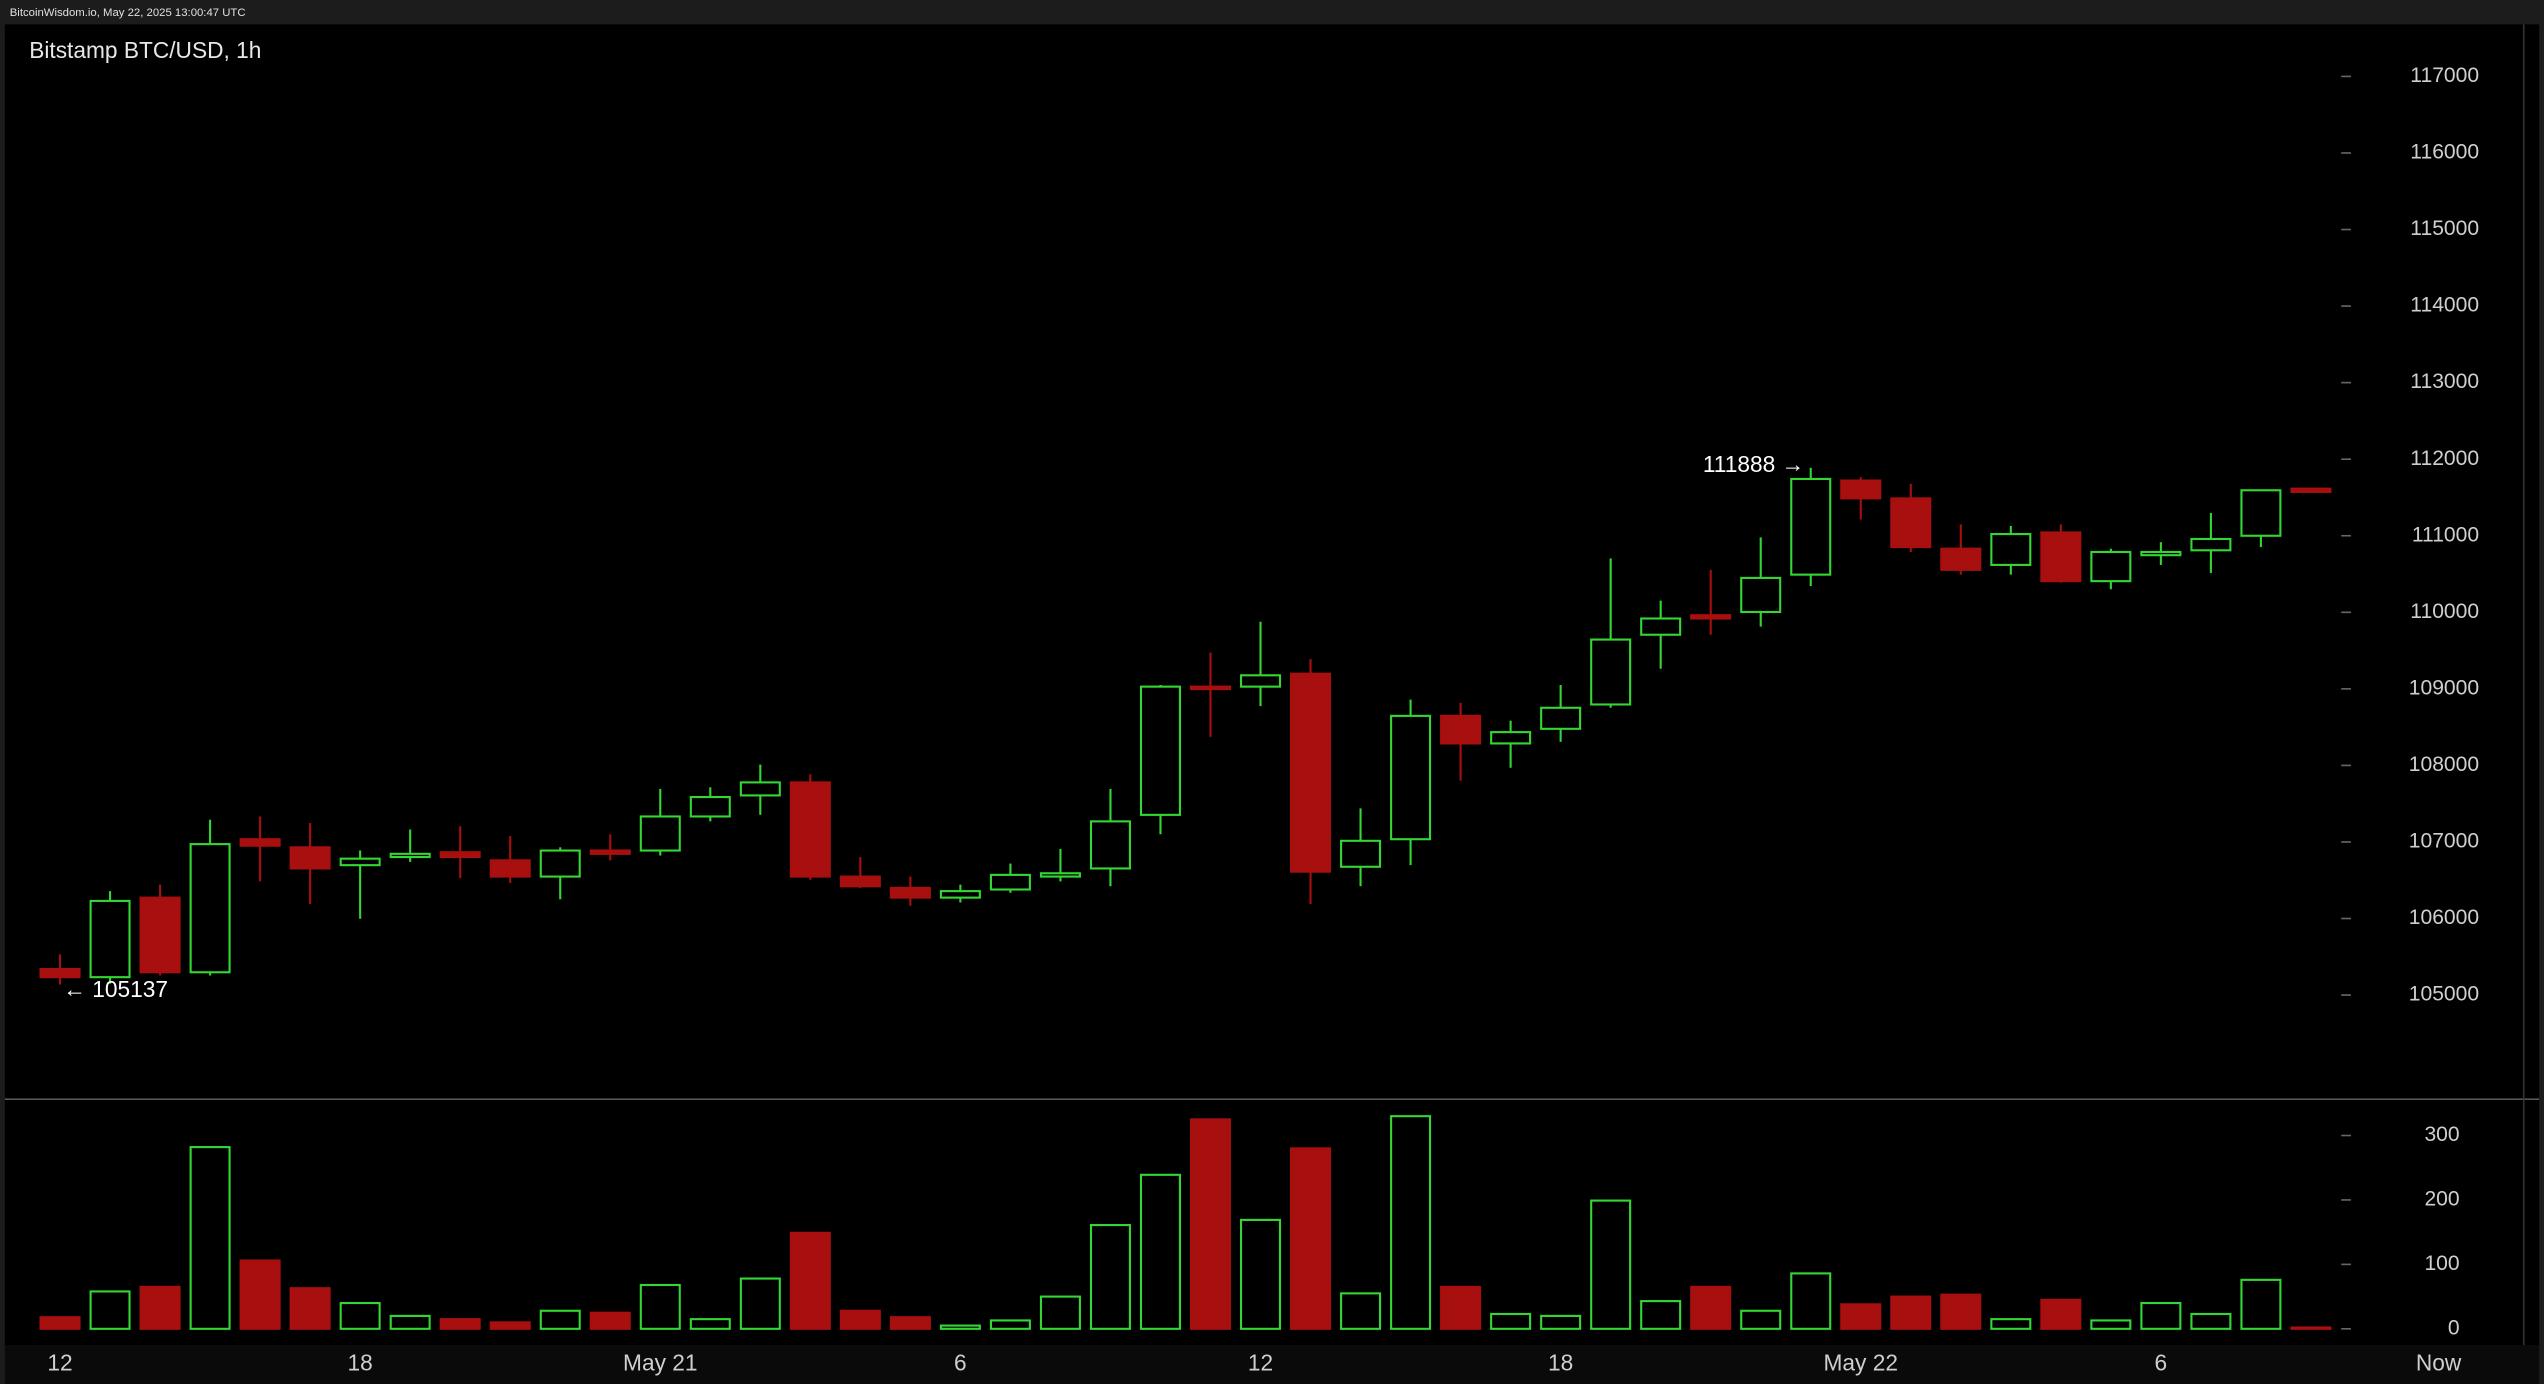 This screenshot has height=1384, width=2544. I want to click on x-tick-label: May 21, so click(660, 1363).